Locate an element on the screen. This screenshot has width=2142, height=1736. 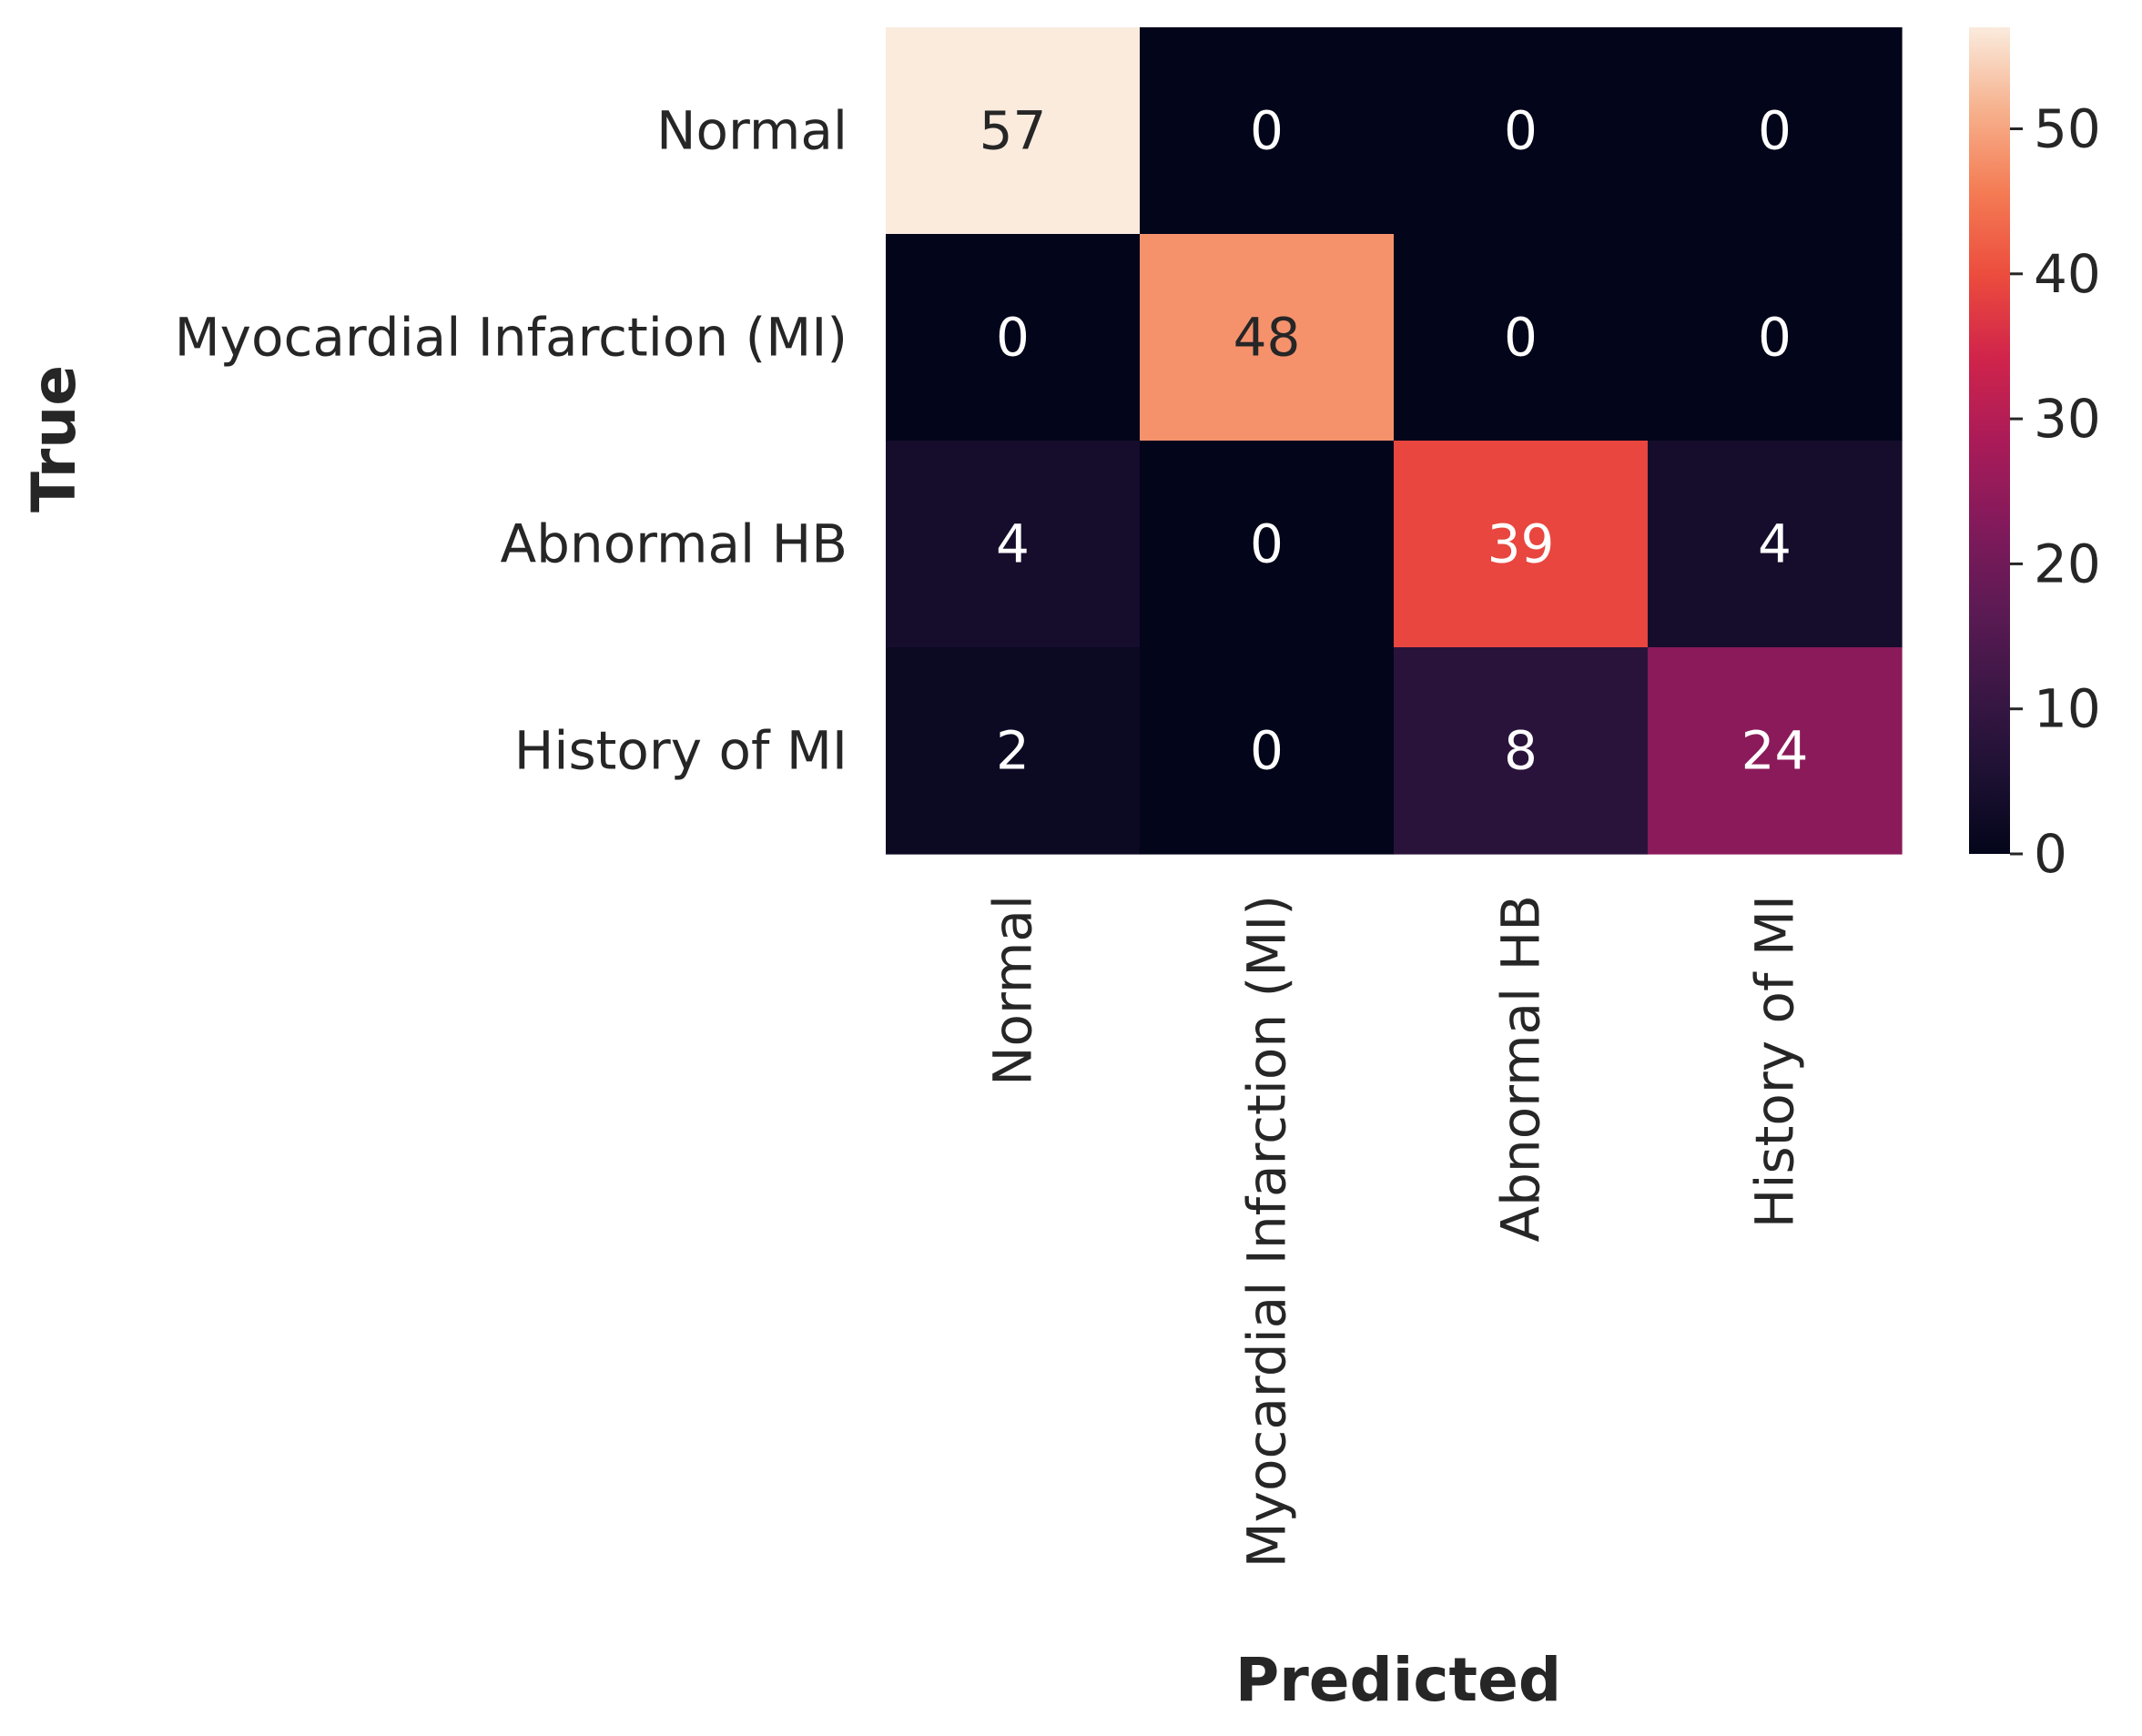
colorbar-tick-label-20: 20 is located at coordinates (2067, 564).